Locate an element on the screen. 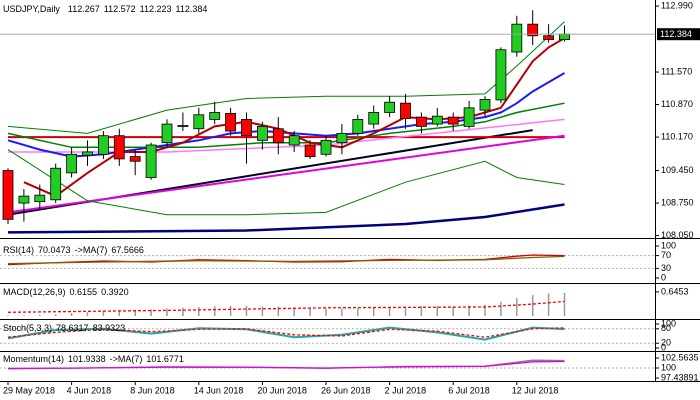  x-tick-label: 4 Jun 2018 is located at coordinates (89, 390).